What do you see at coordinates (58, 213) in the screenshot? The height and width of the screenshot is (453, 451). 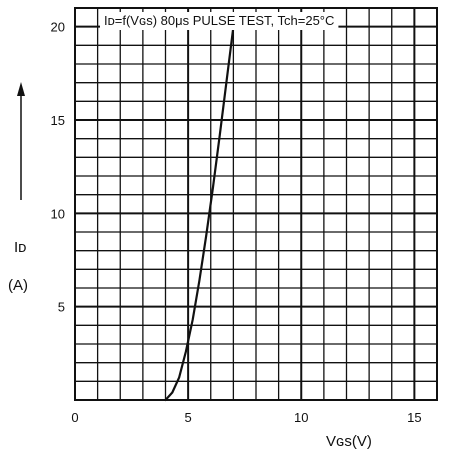 I see `y-tick-label: 10` at bounding box center [58, 213].